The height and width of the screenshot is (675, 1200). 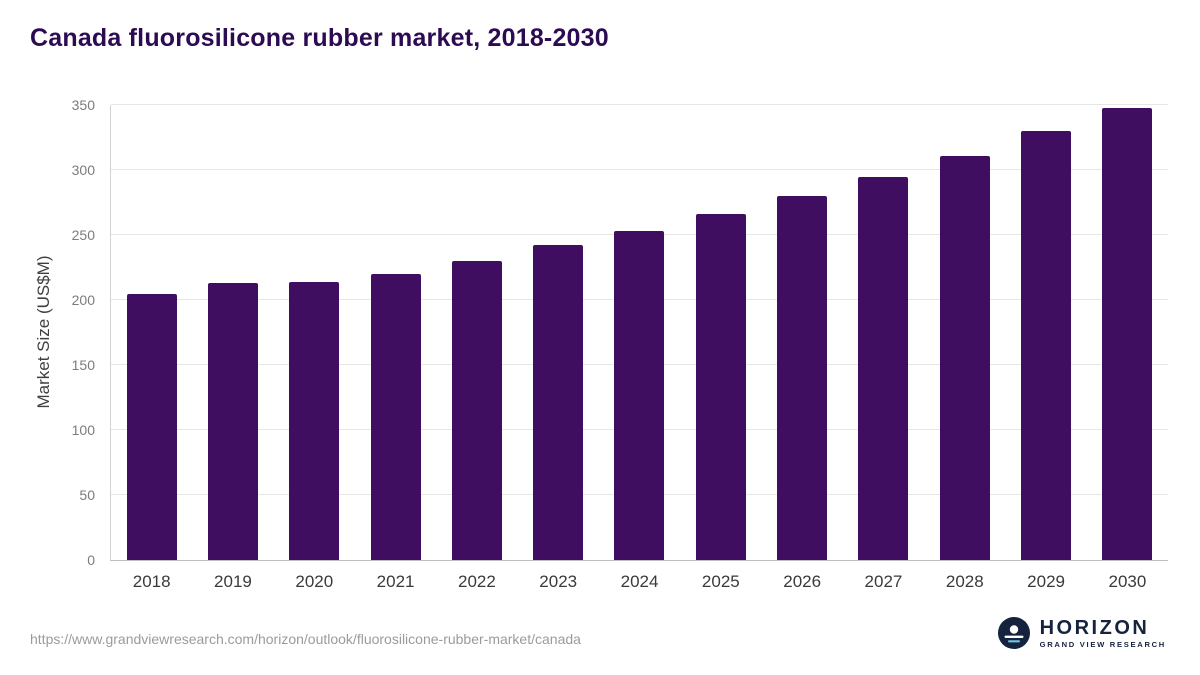 What do you see at coordinates (314, 420) in the screenshot?
I see `bar-2020` at bounding box center [314, 420].